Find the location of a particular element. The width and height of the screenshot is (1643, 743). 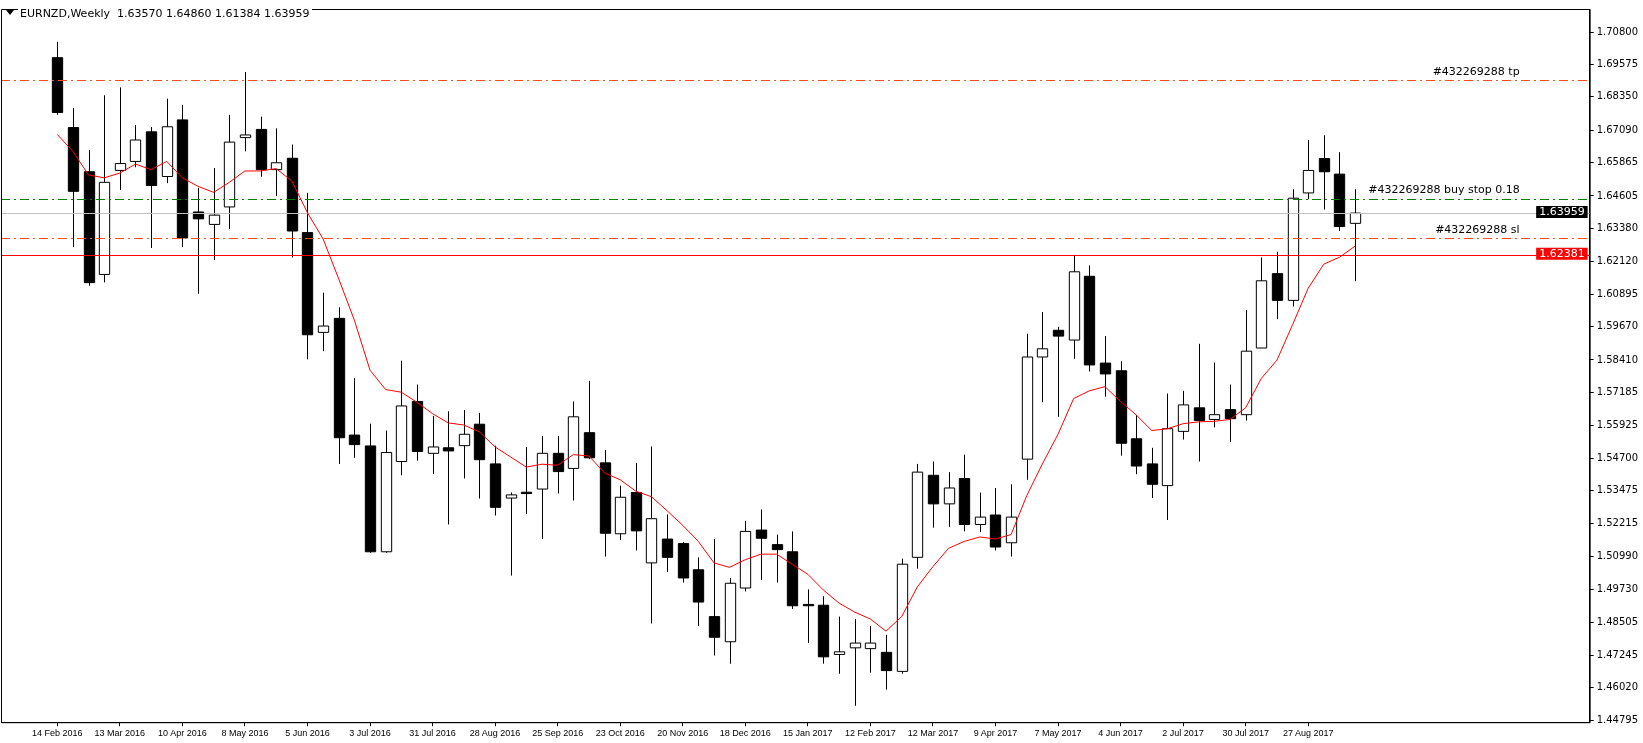

y-tick-label: 1.53475 is located at coordinates (1617, 490).